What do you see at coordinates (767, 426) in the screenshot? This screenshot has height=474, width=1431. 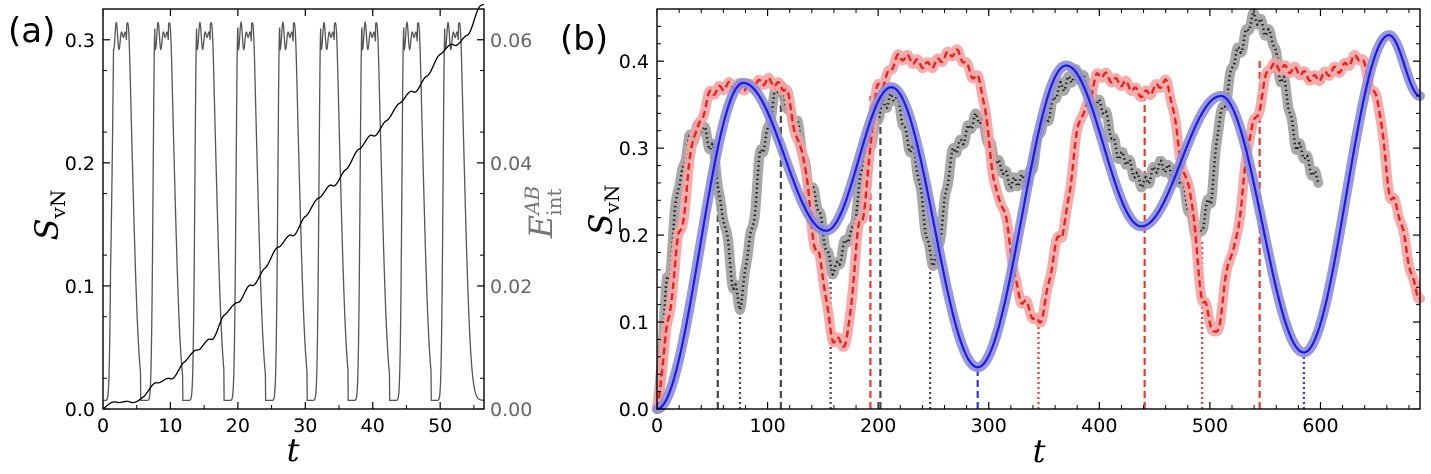 I see `xtick-b-label-1: 100` at bounding box center [767, 426].